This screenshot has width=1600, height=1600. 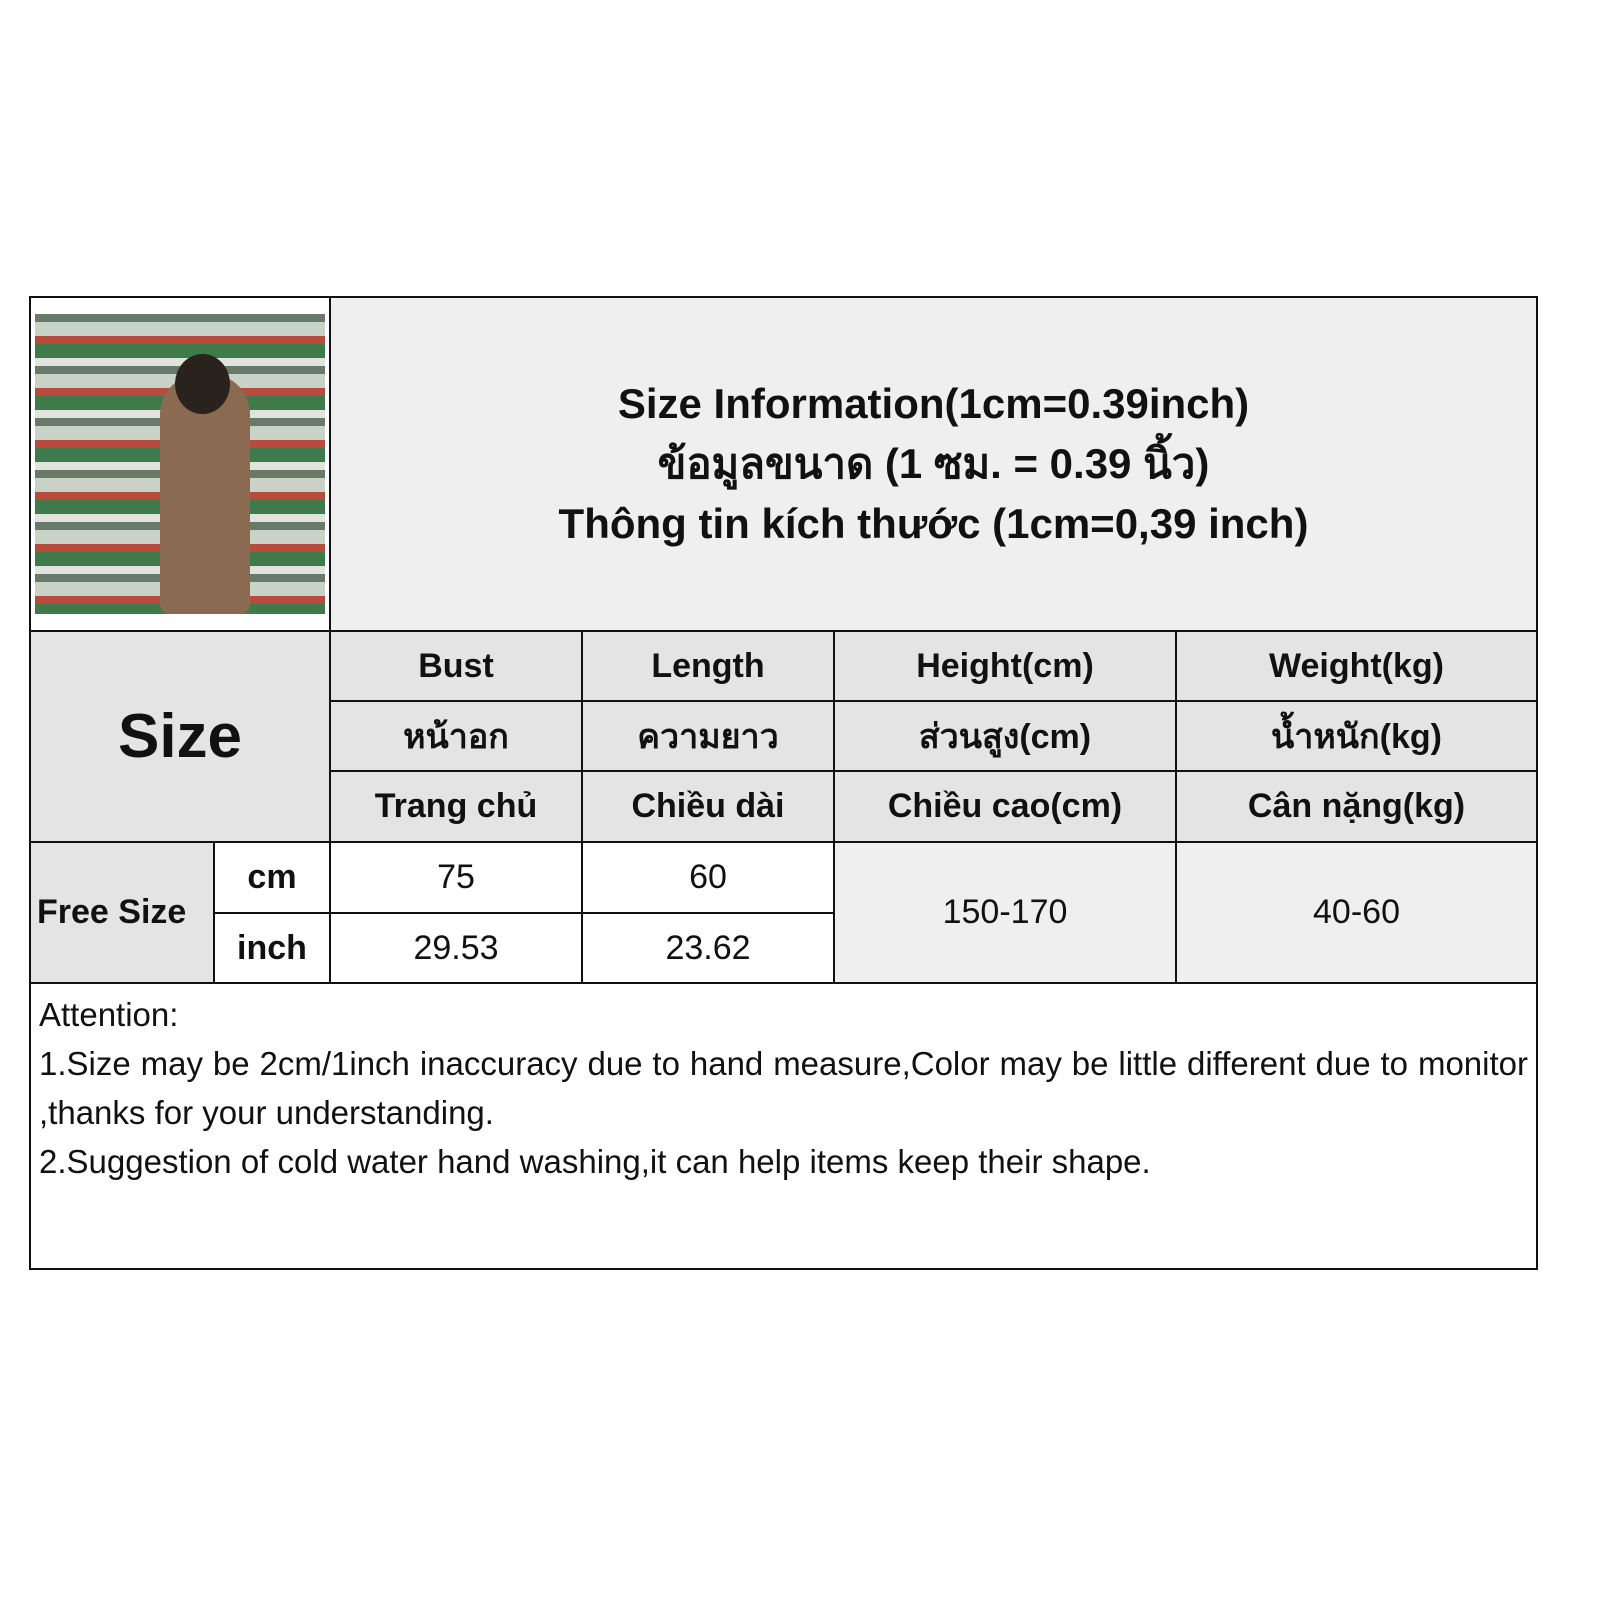 What do you see at coordinates (708, 877) in the screenshot?
I see `length-cm: 60` at bounding box center [708, 877].